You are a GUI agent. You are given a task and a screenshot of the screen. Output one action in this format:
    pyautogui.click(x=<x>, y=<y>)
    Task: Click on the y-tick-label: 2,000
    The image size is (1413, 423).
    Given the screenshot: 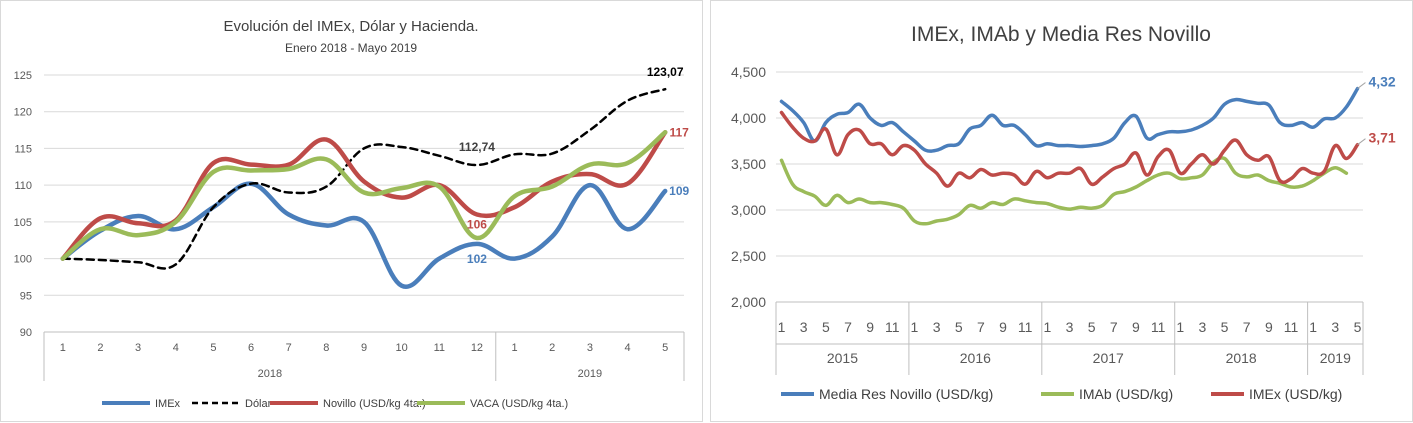 What is the action you would take?
    pyautogui.click(x=748, y=302)
    